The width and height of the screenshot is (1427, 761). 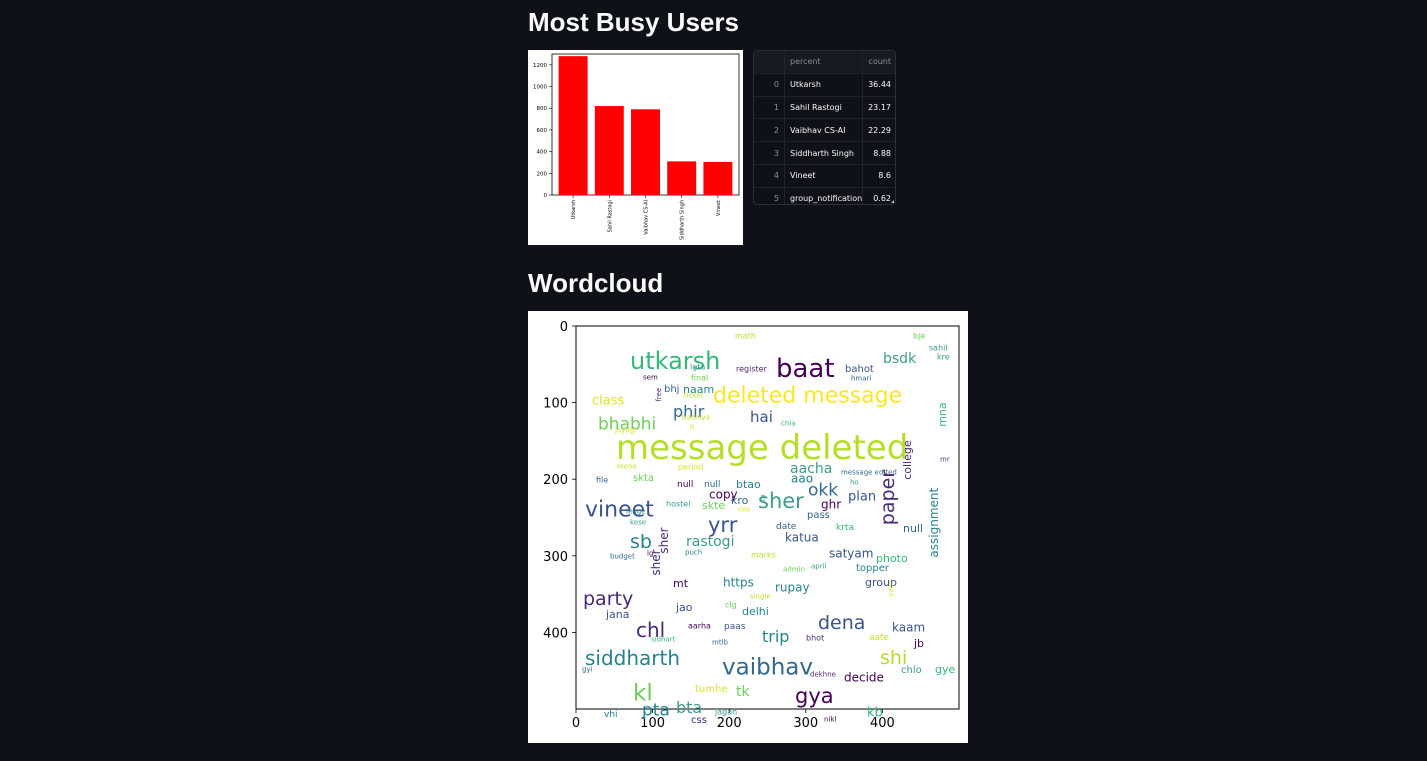 I want to click on y-tick-label: 300, so click(x=555, y=557).